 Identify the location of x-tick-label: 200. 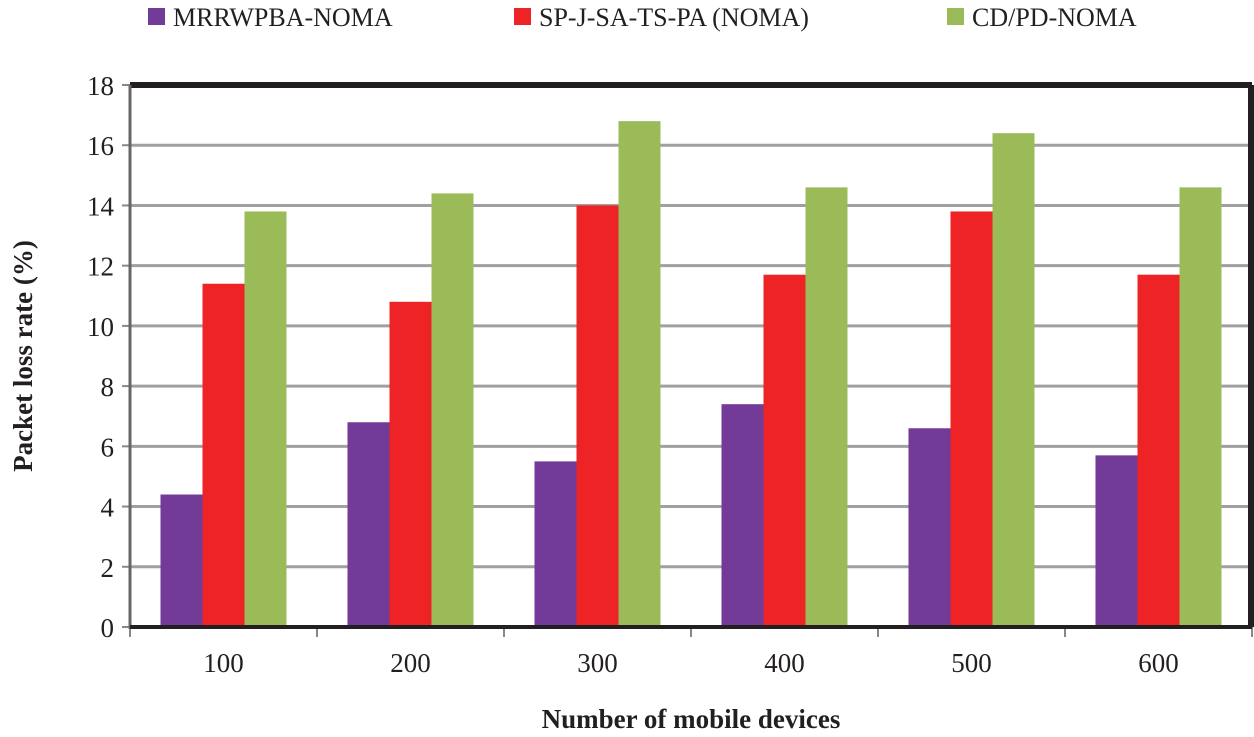
(410, 663).